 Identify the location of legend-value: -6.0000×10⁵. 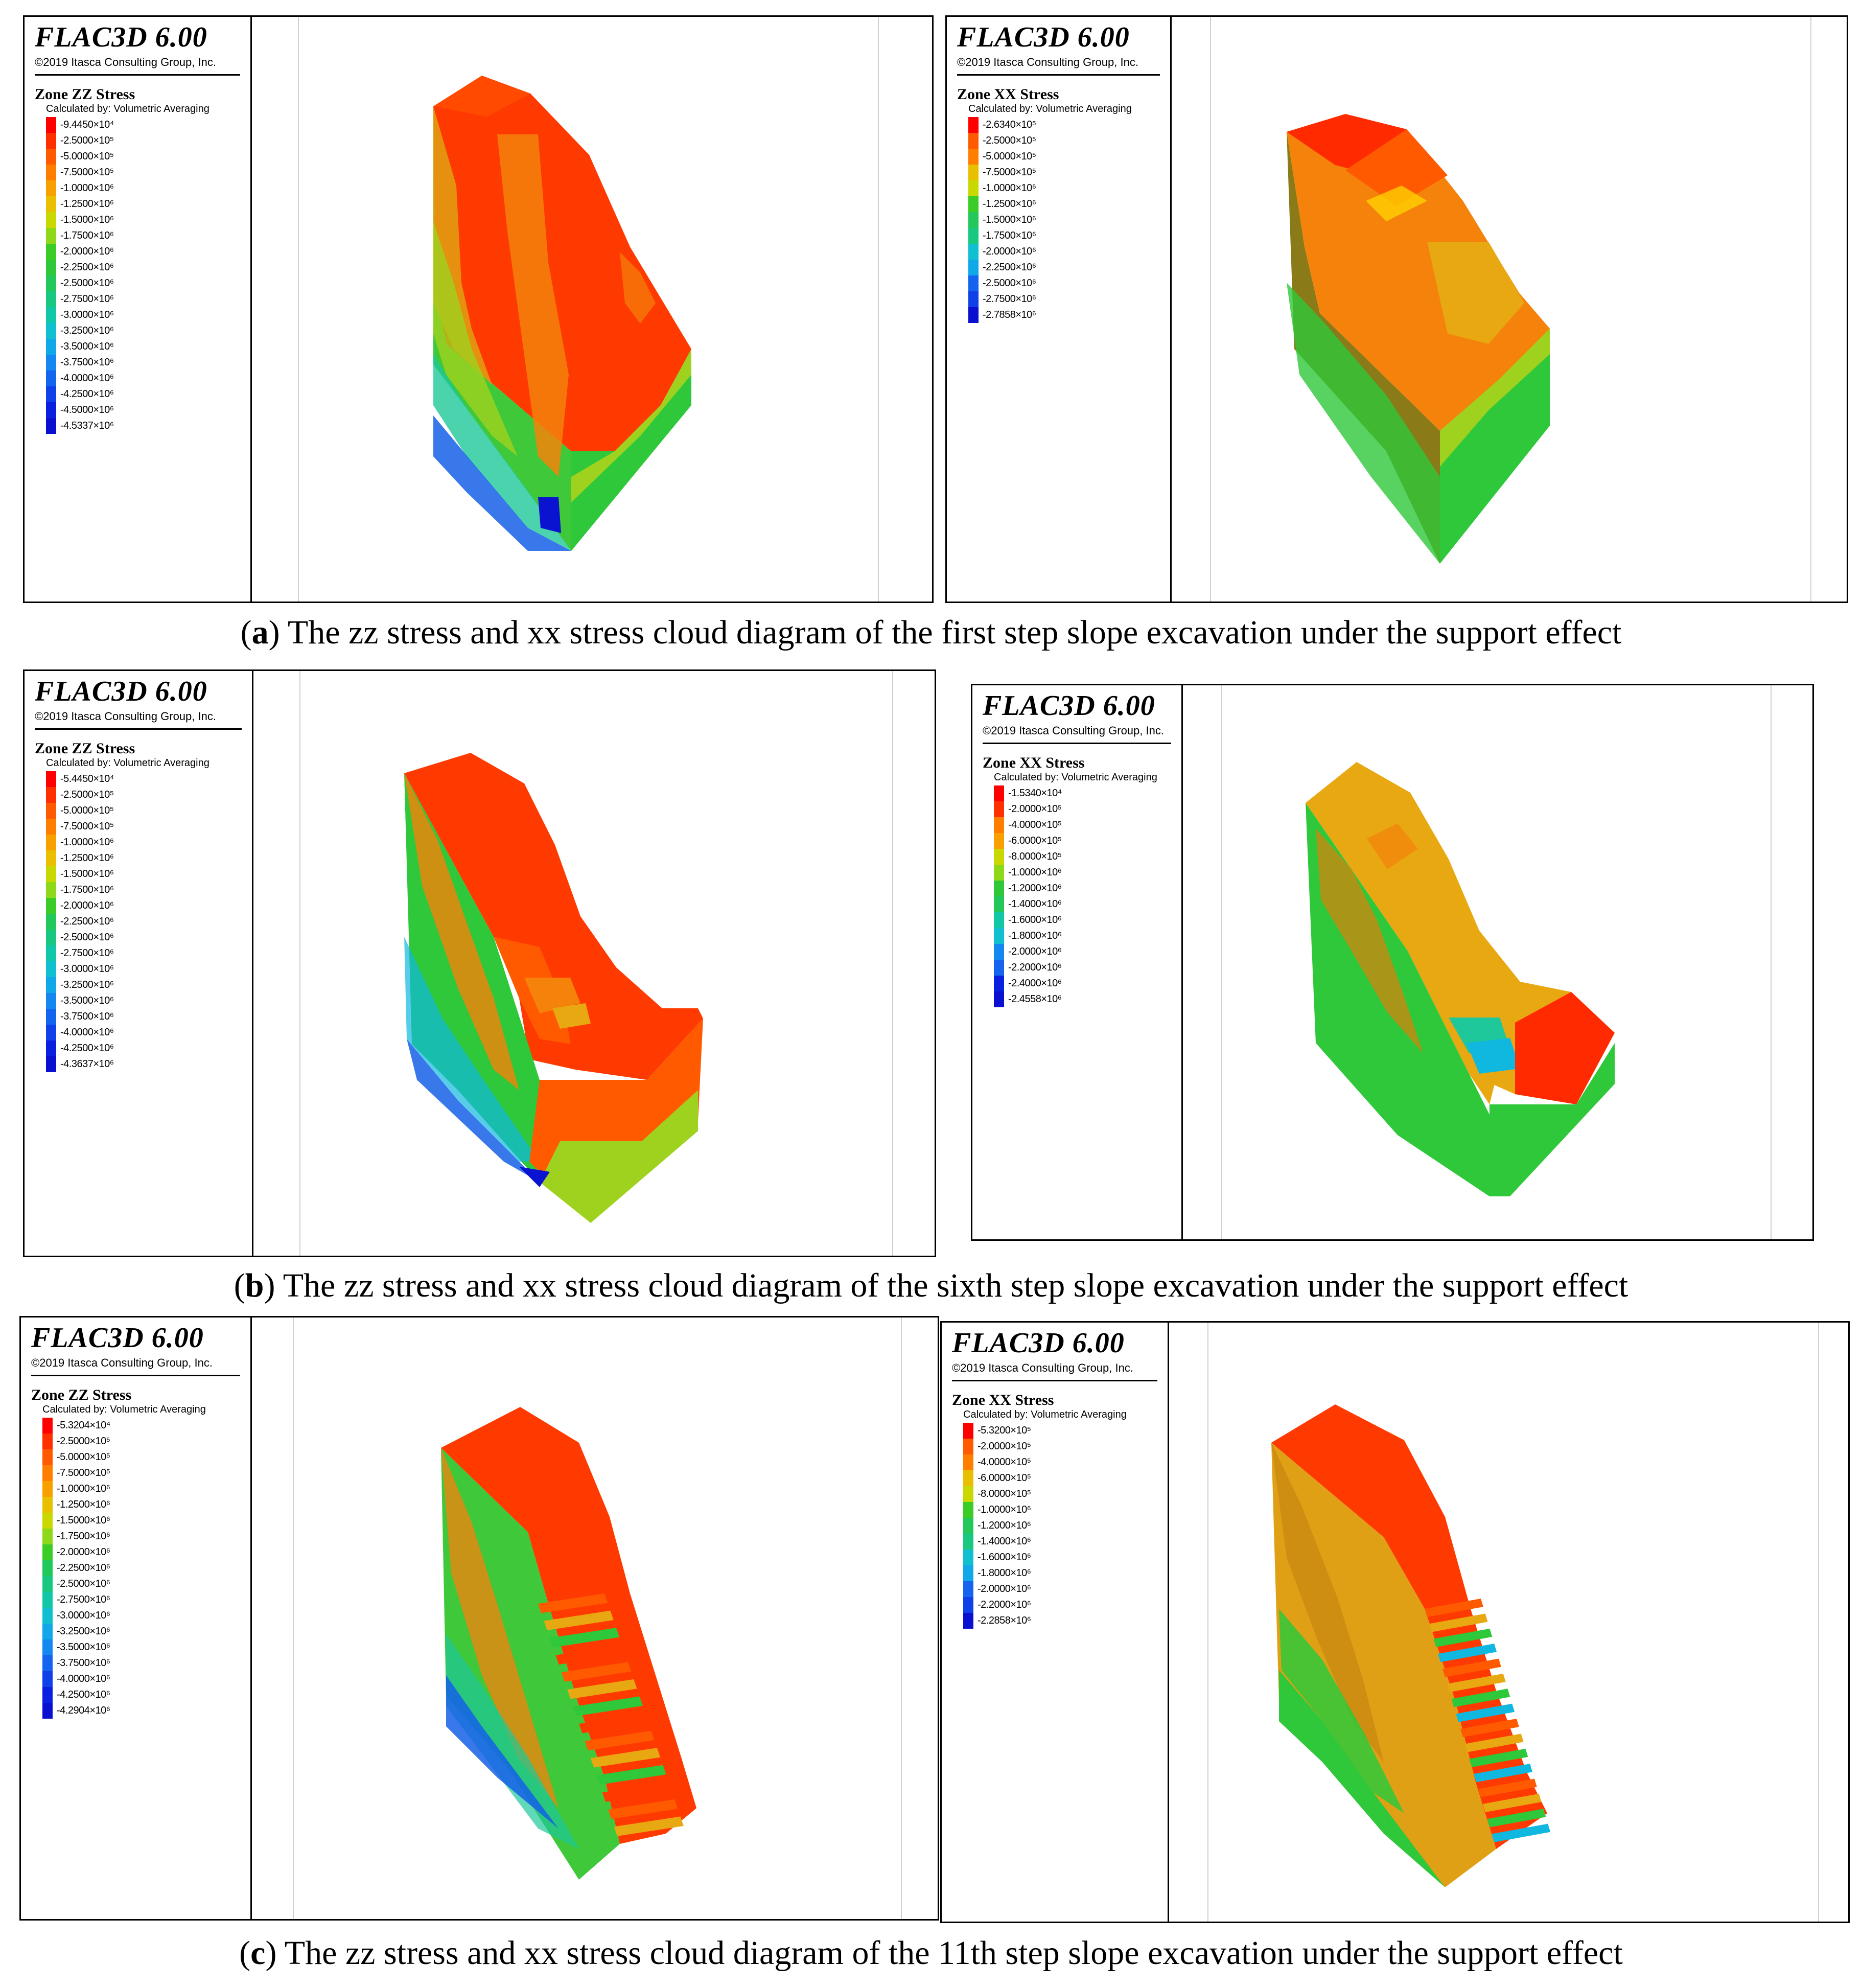
(1004, 1478).